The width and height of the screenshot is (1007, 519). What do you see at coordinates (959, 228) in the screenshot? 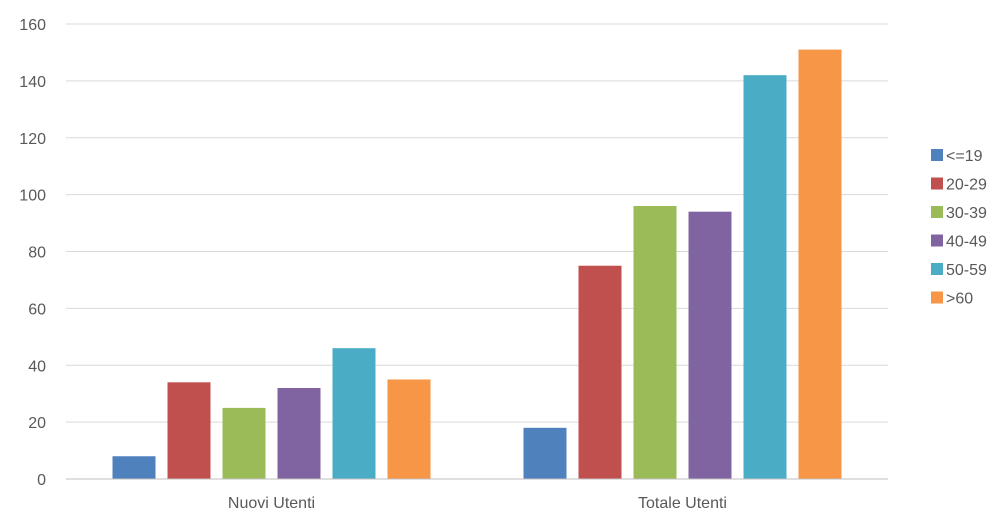
I see `legend: <=19 20-29 30-39 40-49 50-59 >60` at bounding box center [959, 228].